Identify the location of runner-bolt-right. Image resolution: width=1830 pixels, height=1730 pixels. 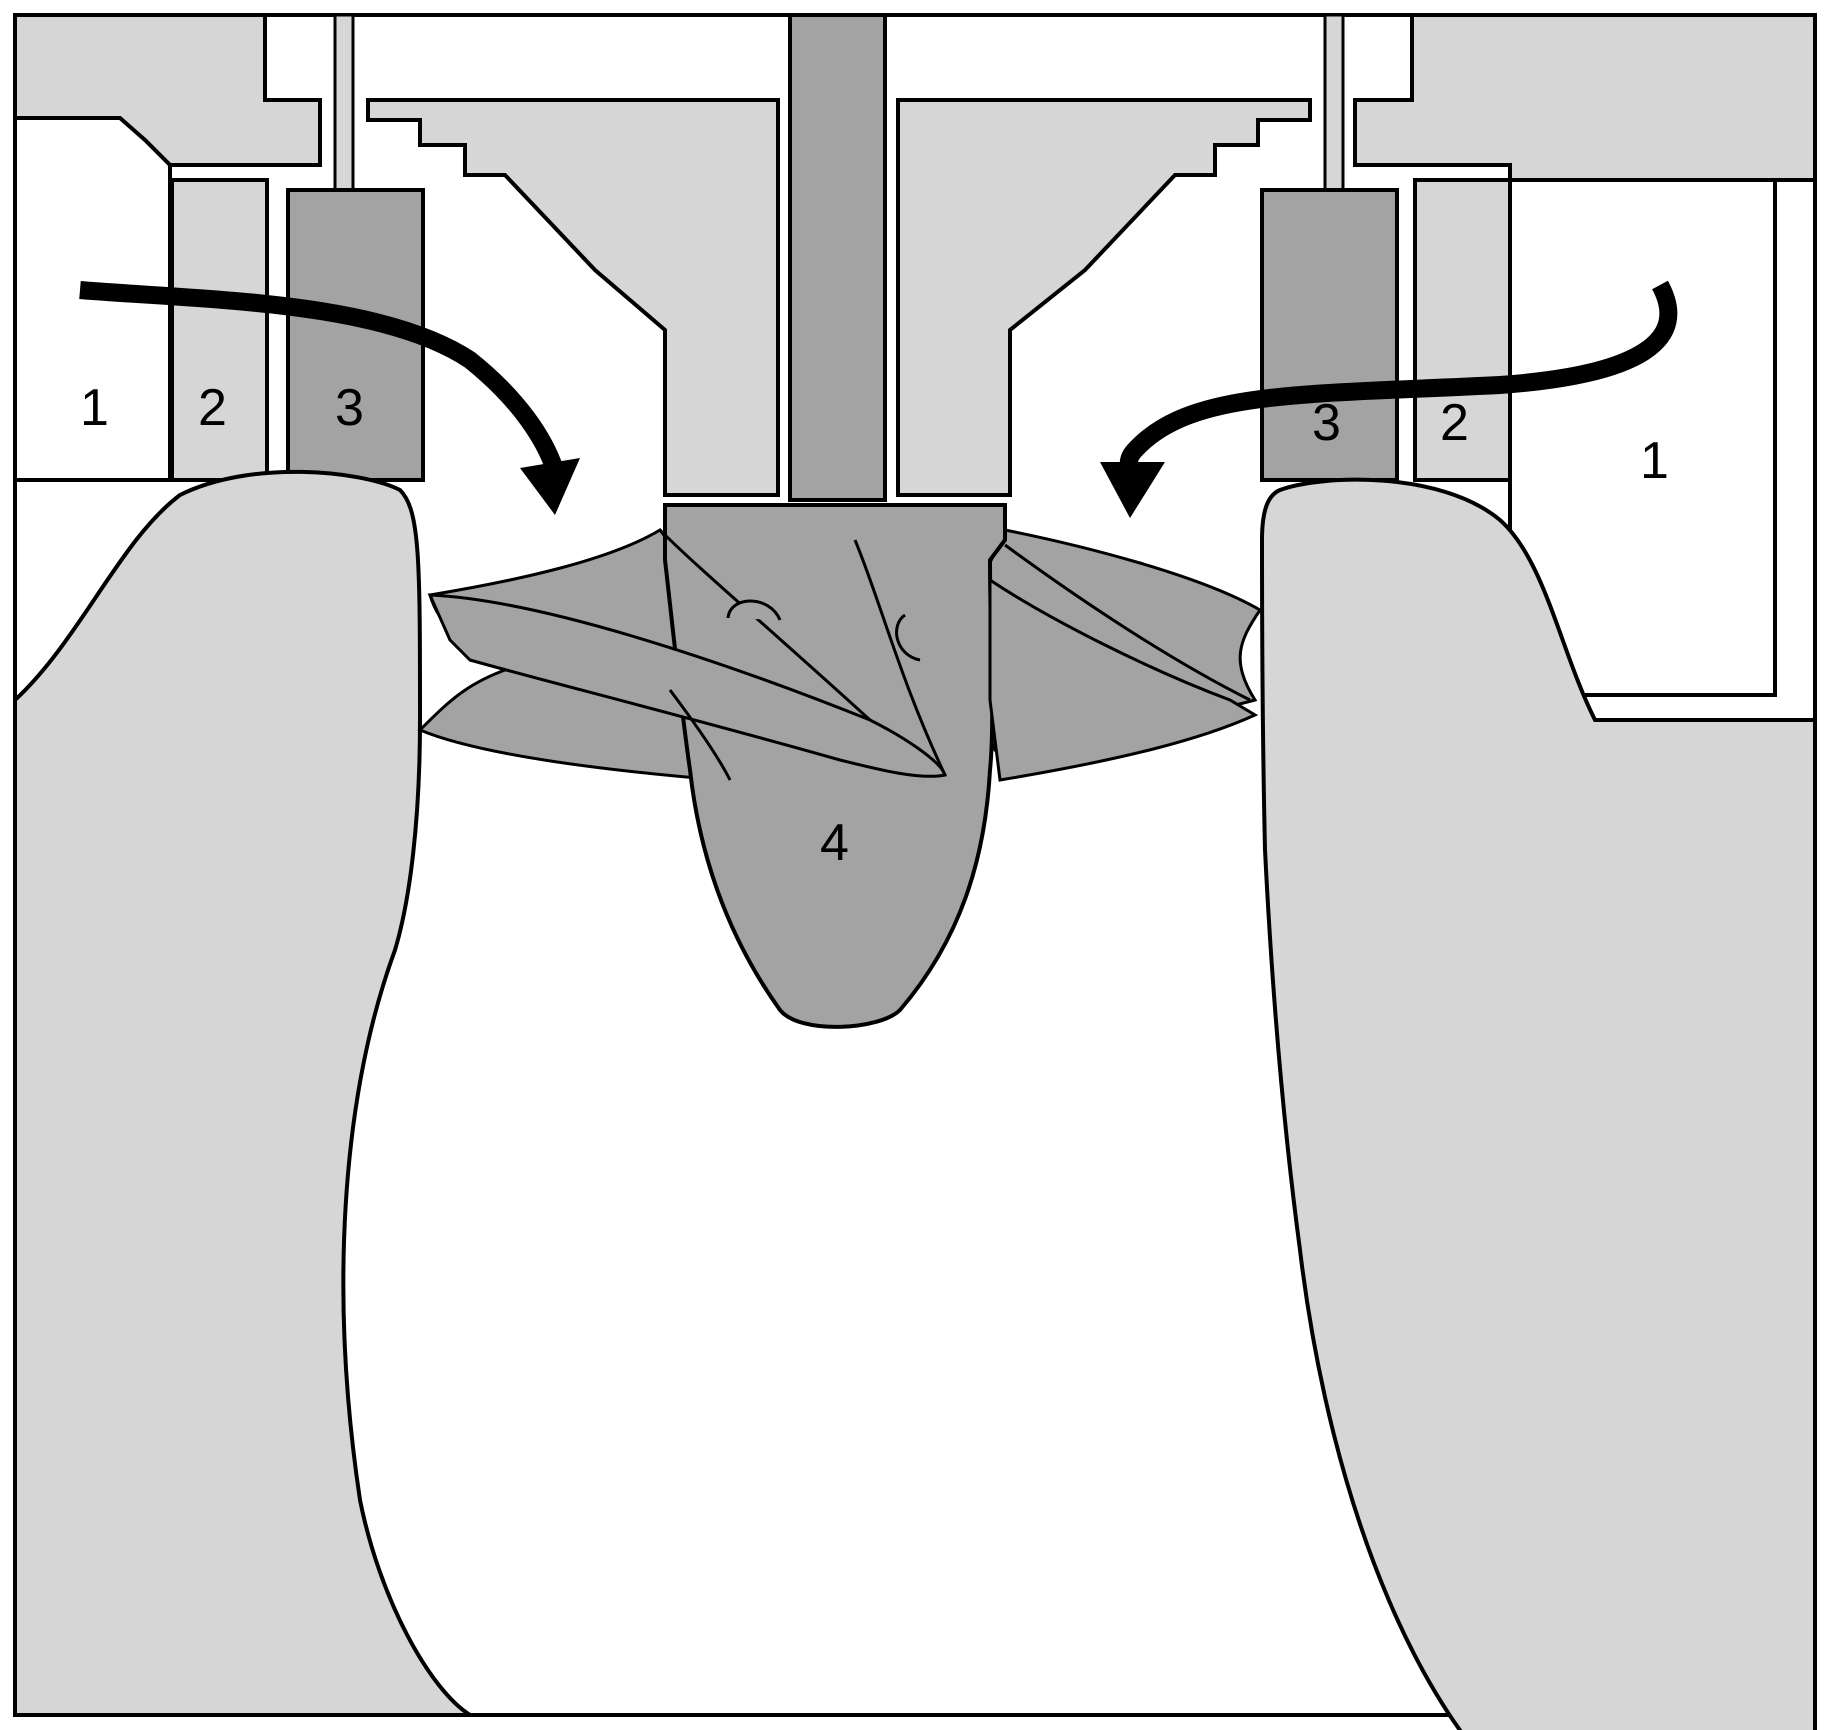
(908, 637).